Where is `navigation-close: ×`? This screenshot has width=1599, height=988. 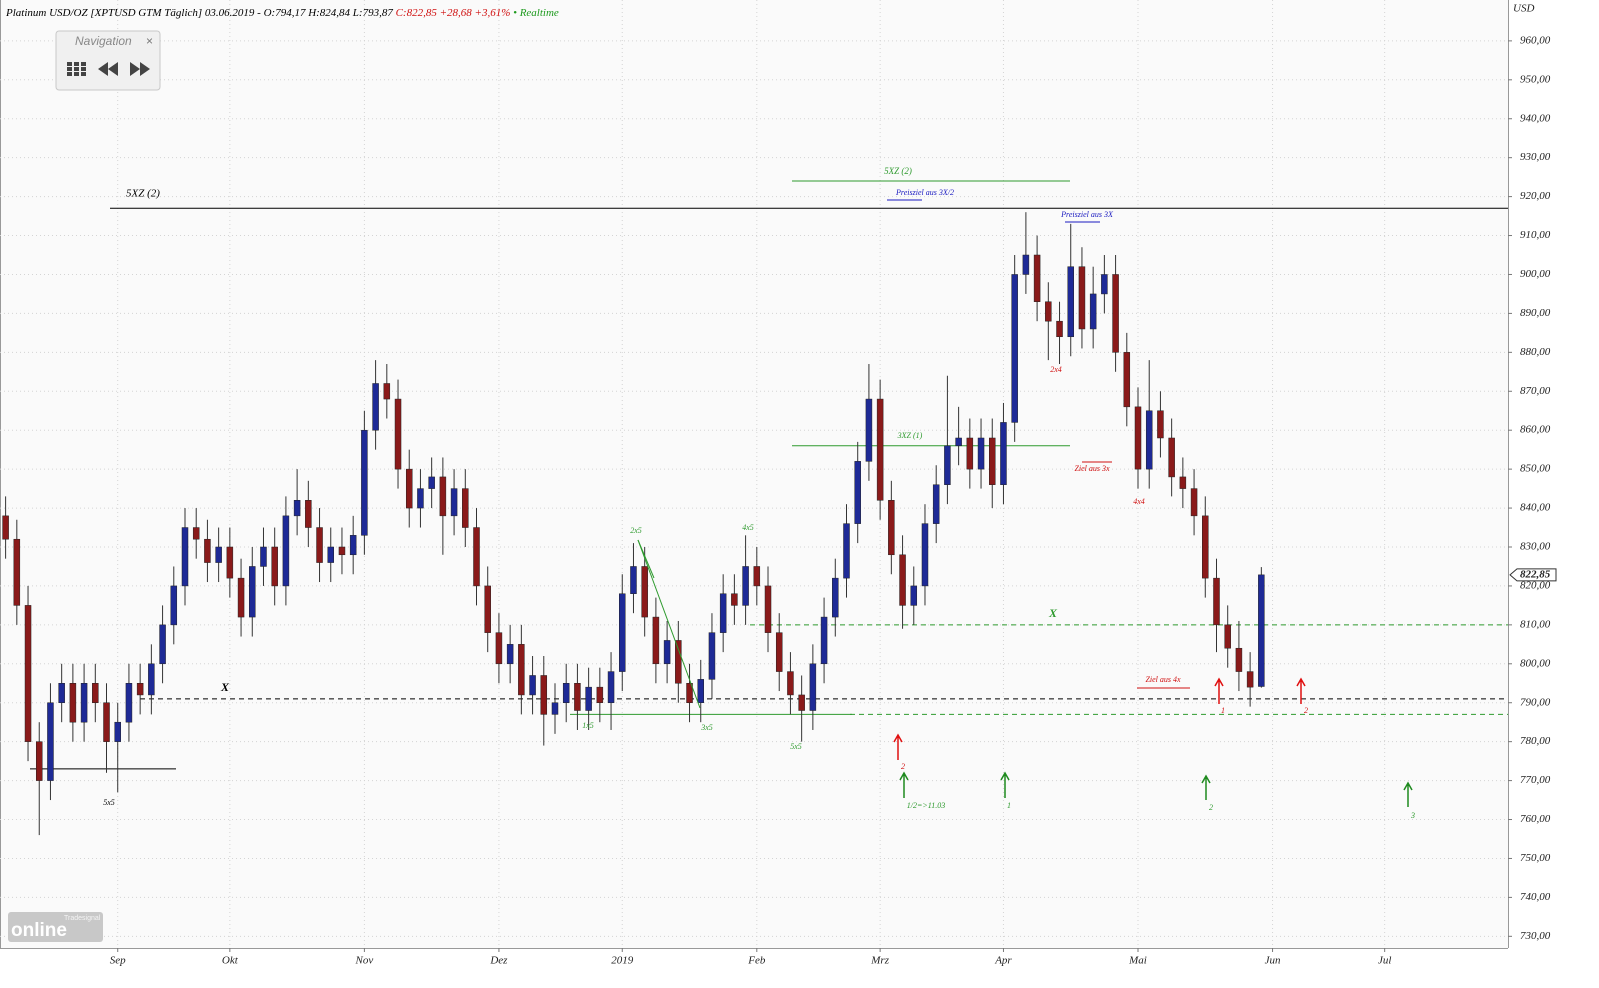
navigation-close: × is located at coordinates (149, 41).